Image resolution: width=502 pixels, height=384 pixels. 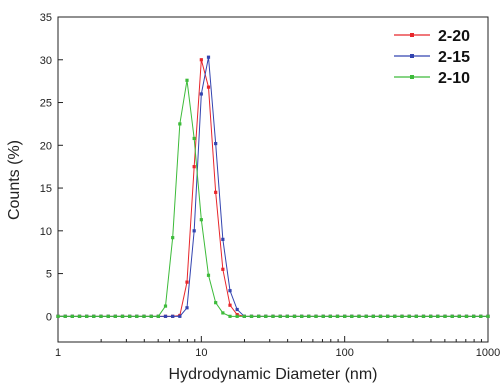 What do you see at coordinates (454, 57) in the screenshot?
I see `legend-label: 2-15` at bounding box center [454, 57].